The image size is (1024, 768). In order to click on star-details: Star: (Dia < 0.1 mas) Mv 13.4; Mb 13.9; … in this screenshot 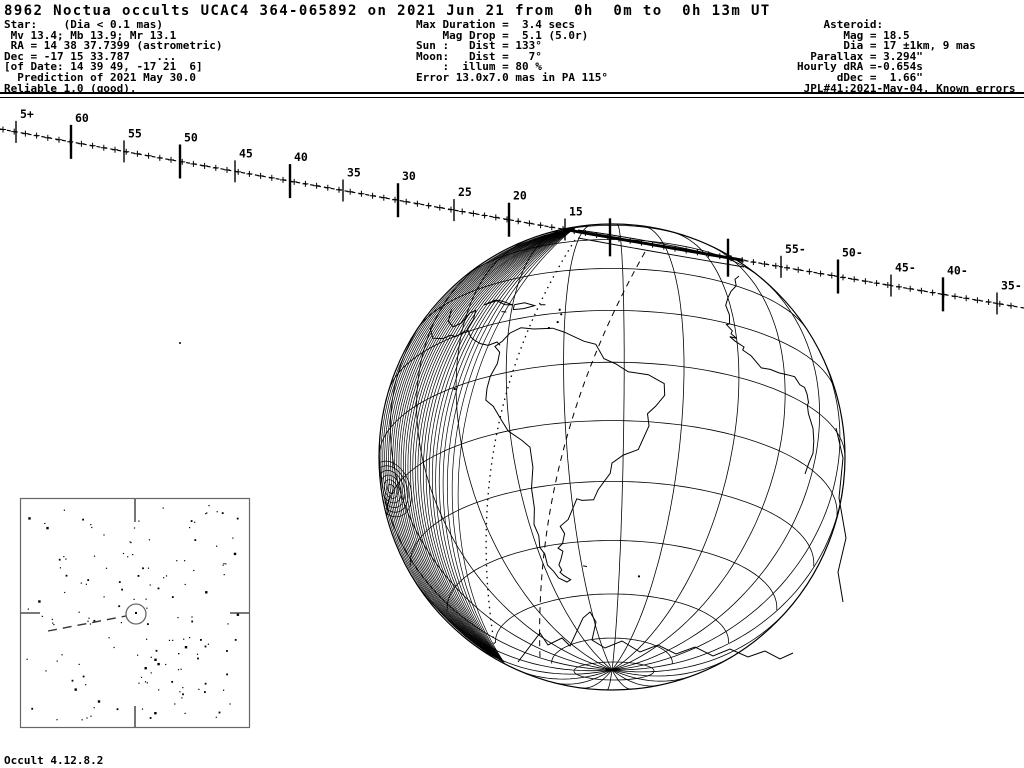, I will do `click(113, 56)`.